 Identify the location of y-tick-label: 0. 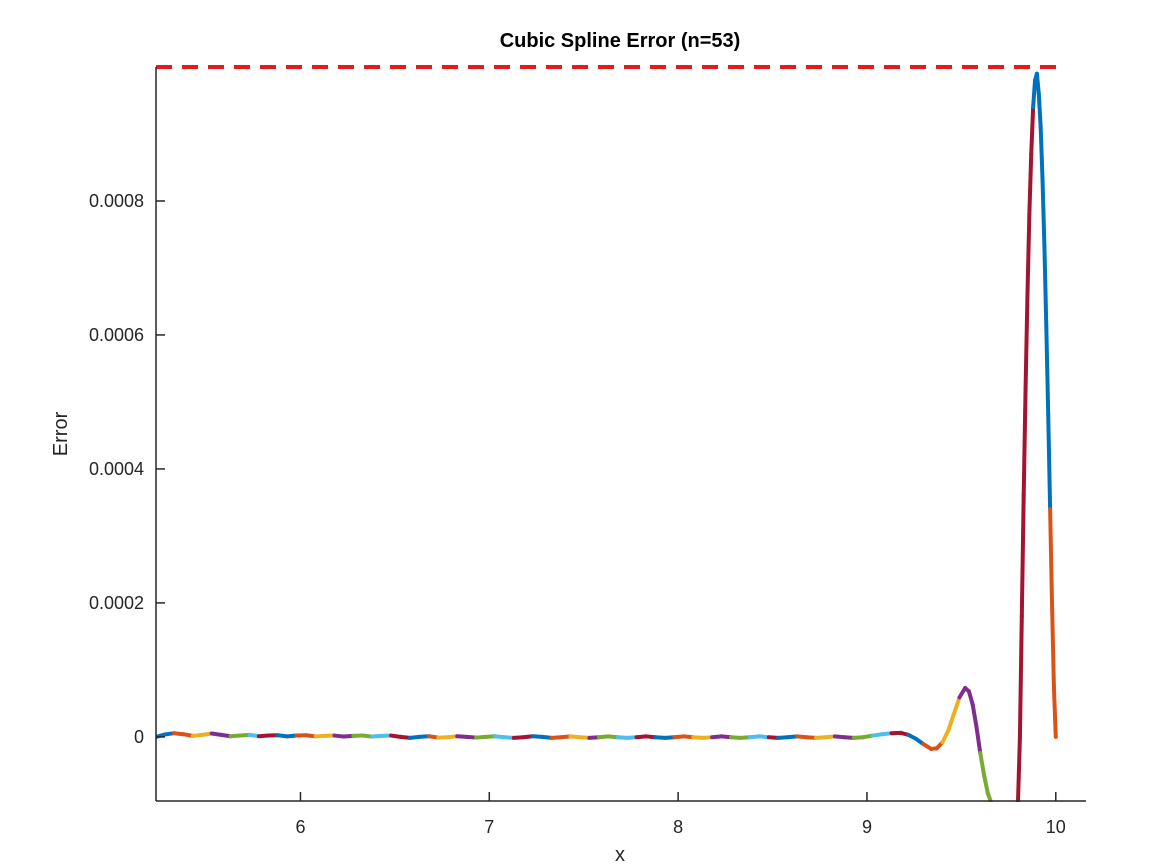
(139, 737).